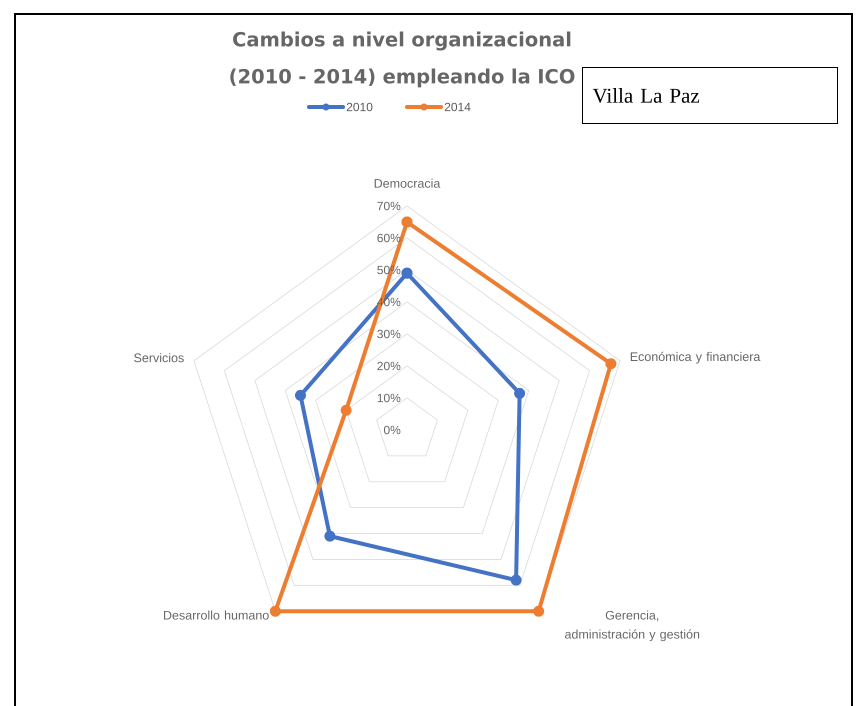 Image resolution: width=858 pixels, height=706 pixels. What do you see at coordinates (389, 398) in the screenshot?
I see `y-tick-label: 10%` at bounding box center [389, 398].